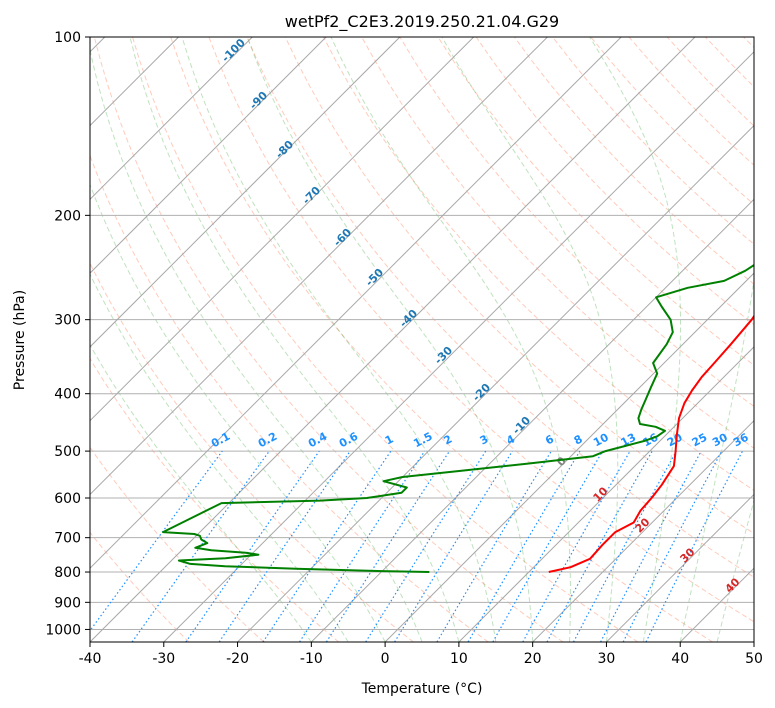  Describe the element at coordinates (447, 439) in the screenshot. I see `mixing-ratio-label: 2` at that location.